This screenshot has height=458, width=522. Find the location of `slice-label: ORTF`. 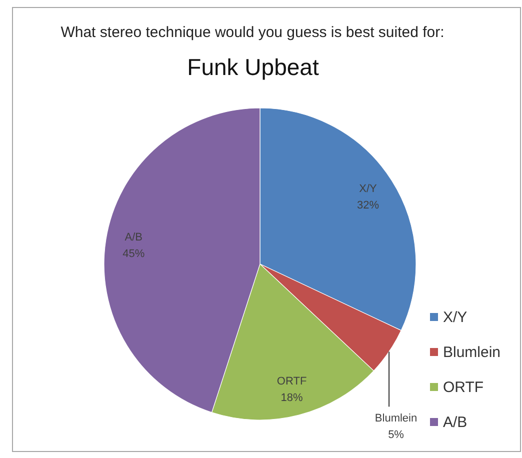

slice-label: ORTF is located at coordinates (291, 382).